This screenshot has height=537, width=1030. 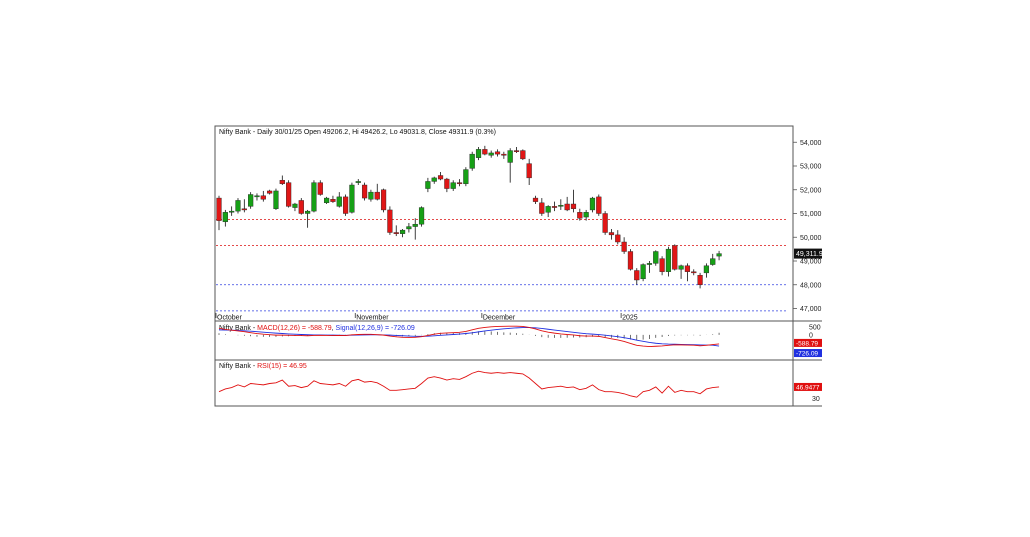 I want to click on reference-lines, so click(x=502, y=265).